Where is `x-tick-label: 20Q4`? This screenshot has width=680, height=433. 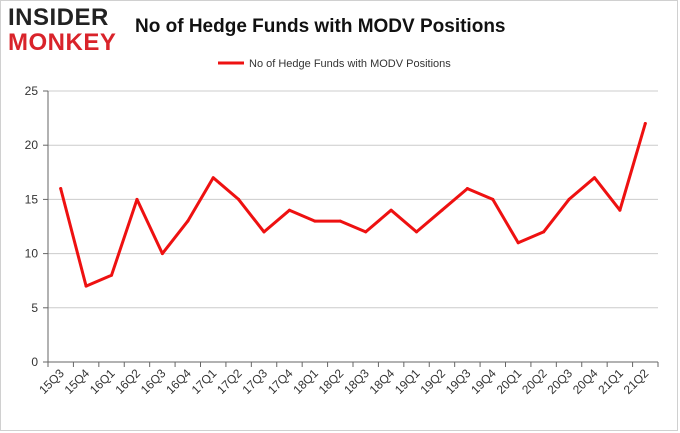
x-tick-label: 20Q4 is located at coordinates (585, 381).